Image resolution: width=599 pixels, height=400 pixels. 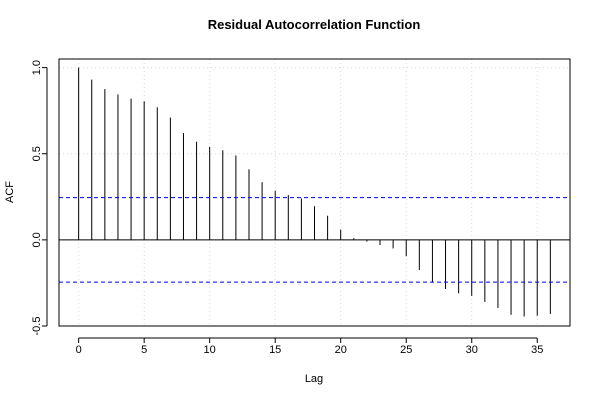 I want to click on x-tick-label-3: 15, so click(x=275, y=350).